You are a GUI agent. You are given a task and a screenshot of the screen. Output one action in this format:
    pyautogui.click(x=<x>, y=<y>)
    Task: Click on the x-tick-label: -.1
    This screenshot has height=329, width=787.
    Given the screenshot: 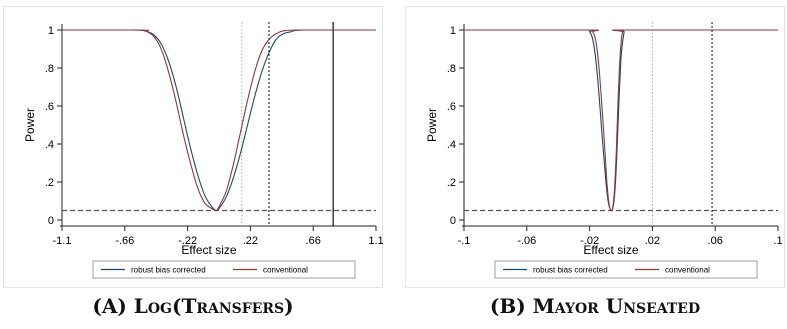 What is the action you would take?
    pyautogui.click(x=464, y=241)
    